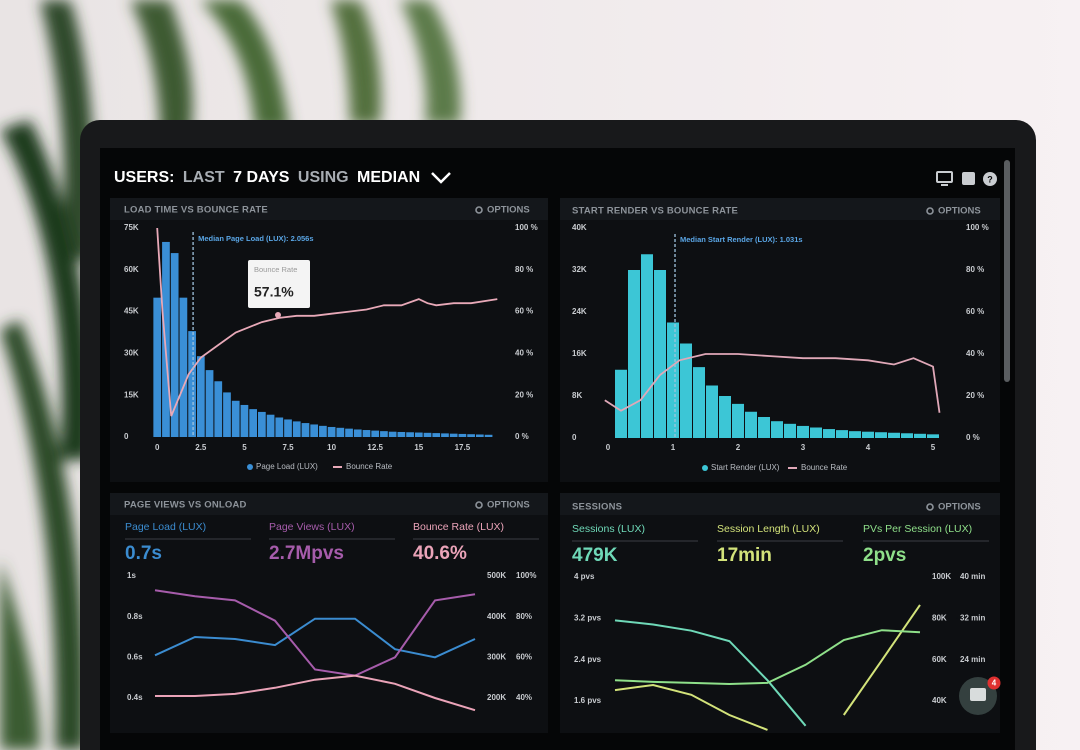 The height and width of the screenshot is (750, 1080). Describe the element at coordinates (980, 696) in the screenshot. I see `chat-widget: 4` at that location.